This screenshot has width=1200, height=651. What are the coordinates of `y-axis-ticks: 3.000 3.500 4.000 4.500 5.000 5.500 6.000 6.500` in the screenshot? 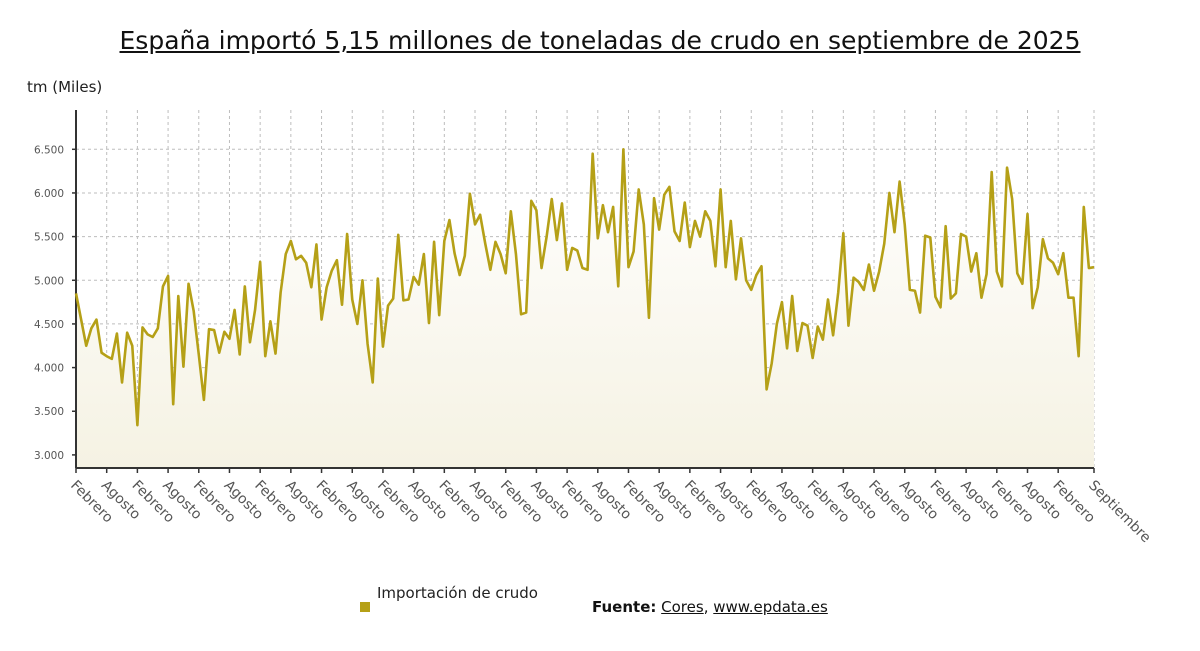 It's located at (55, 303).